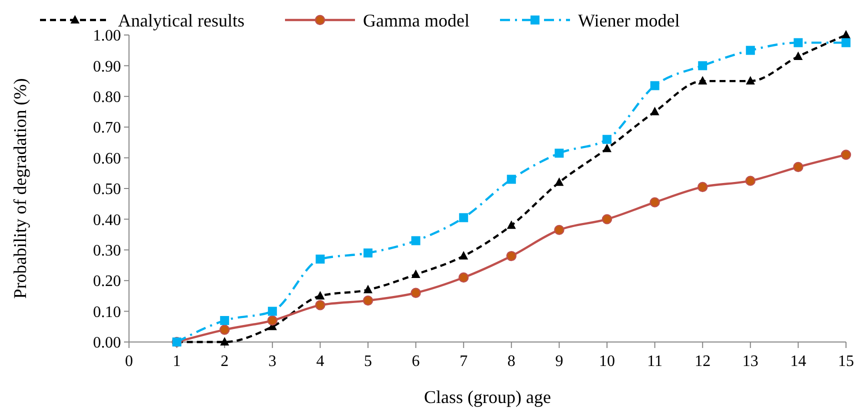 This screenshot has width=858, height=417. I want to click on y-tick-label: 1.00, so click(107, 36).